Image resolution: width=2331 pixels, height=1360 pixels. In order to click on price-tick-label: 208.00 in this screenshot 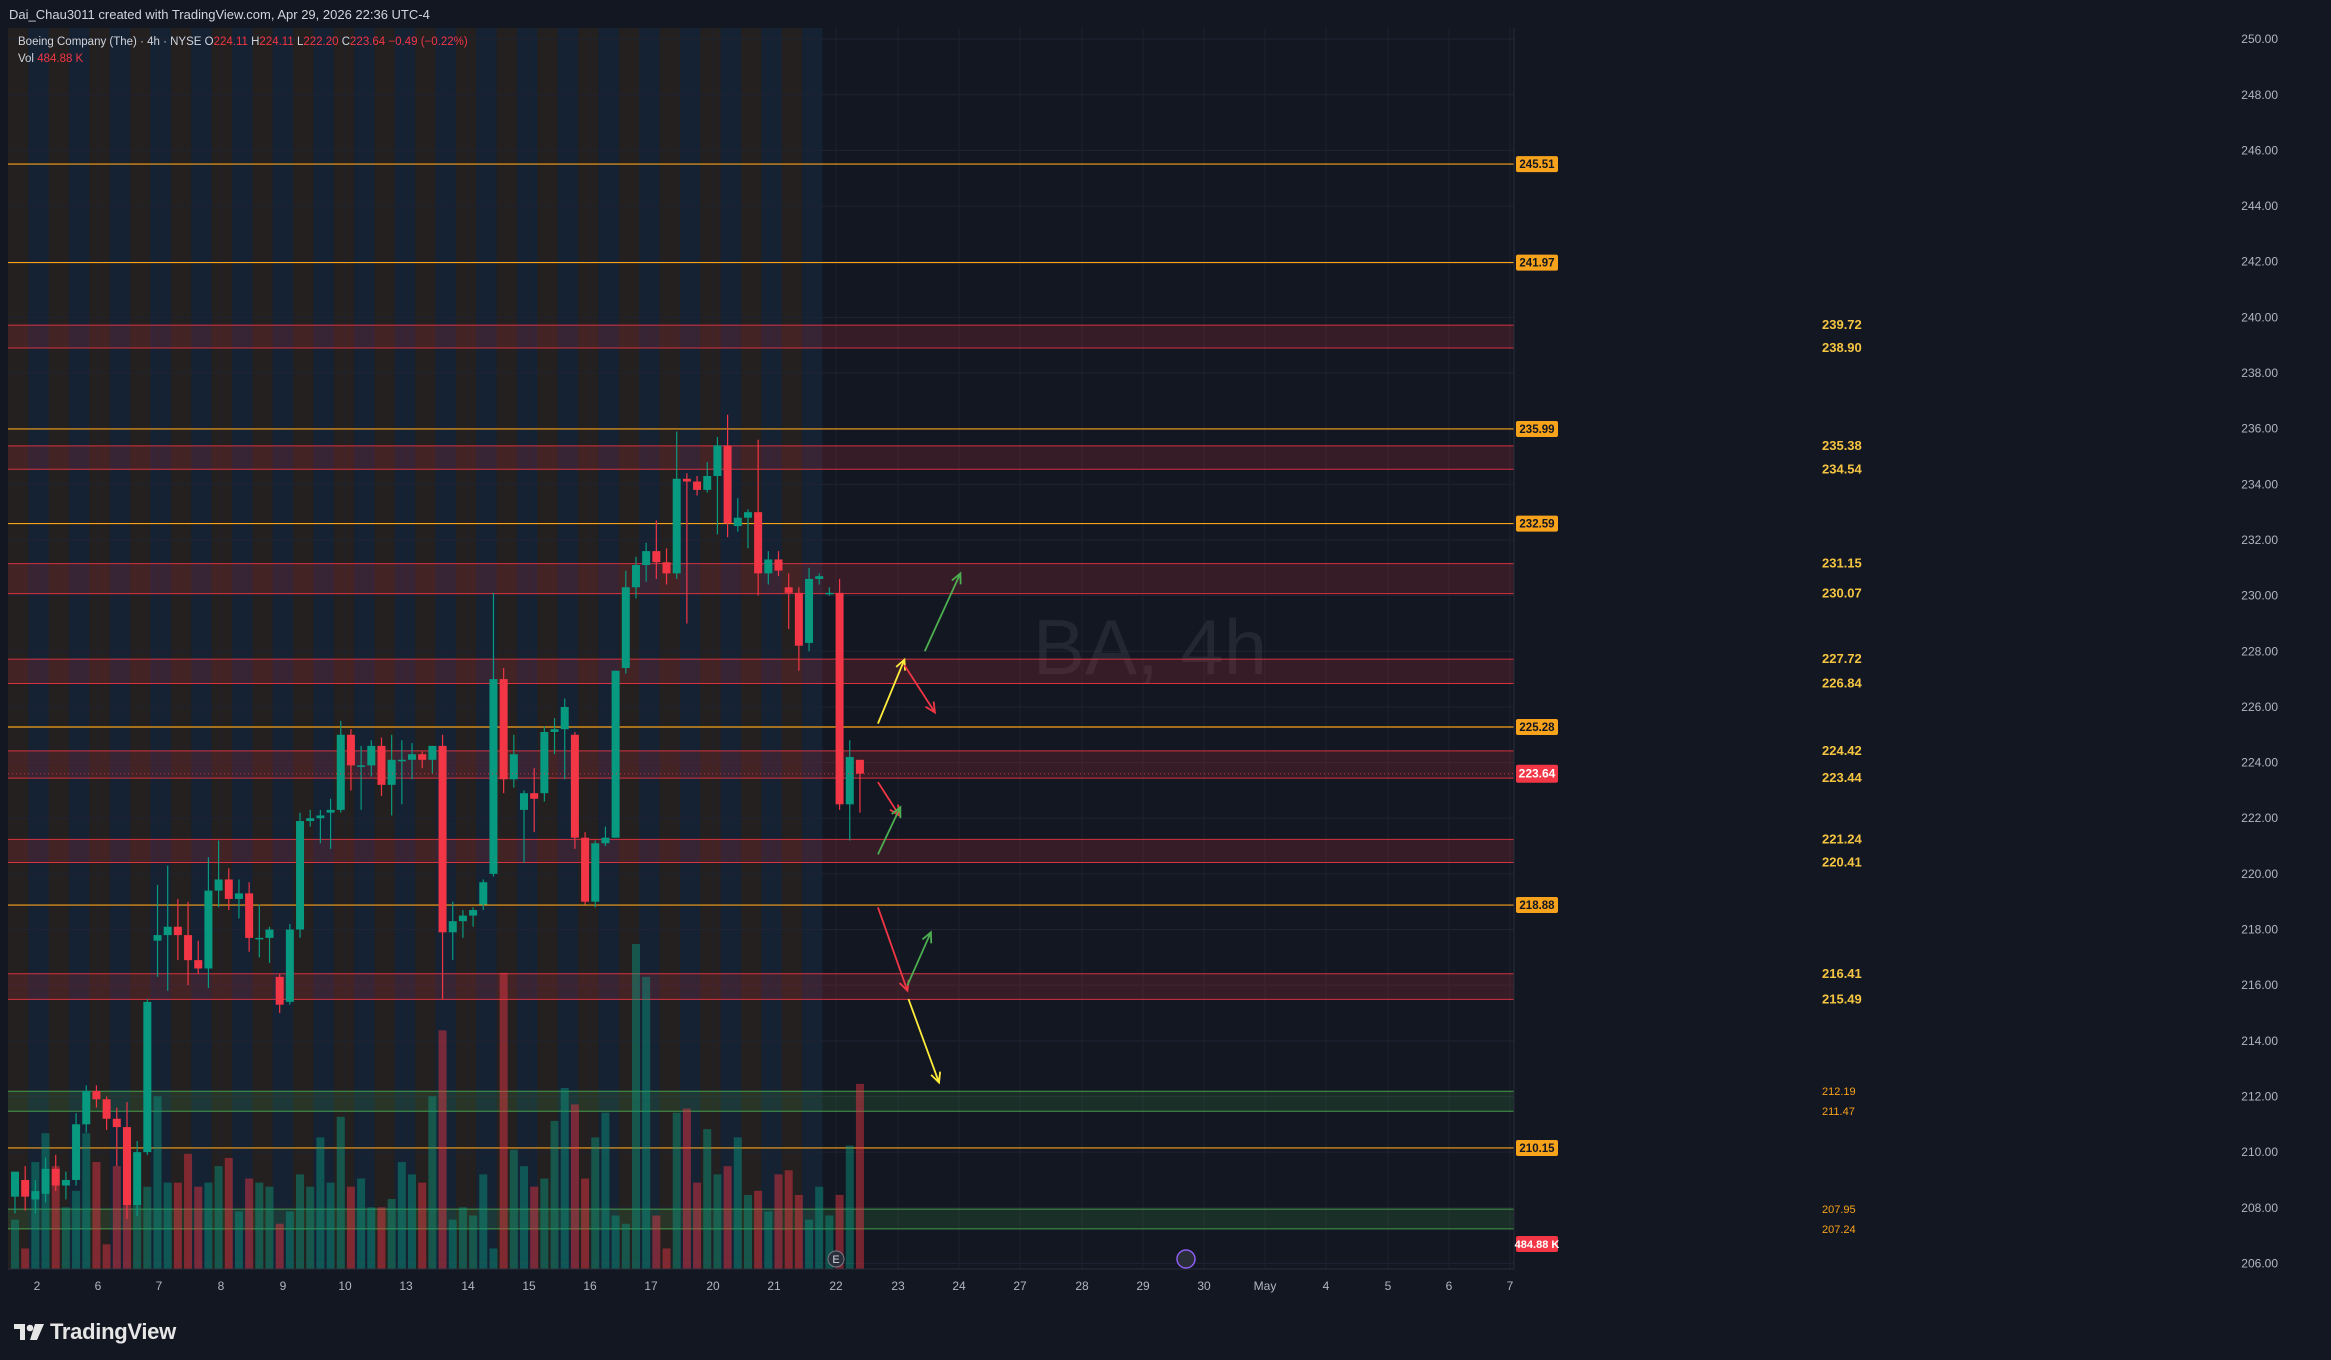, I will do `click(2259, 1208)`.